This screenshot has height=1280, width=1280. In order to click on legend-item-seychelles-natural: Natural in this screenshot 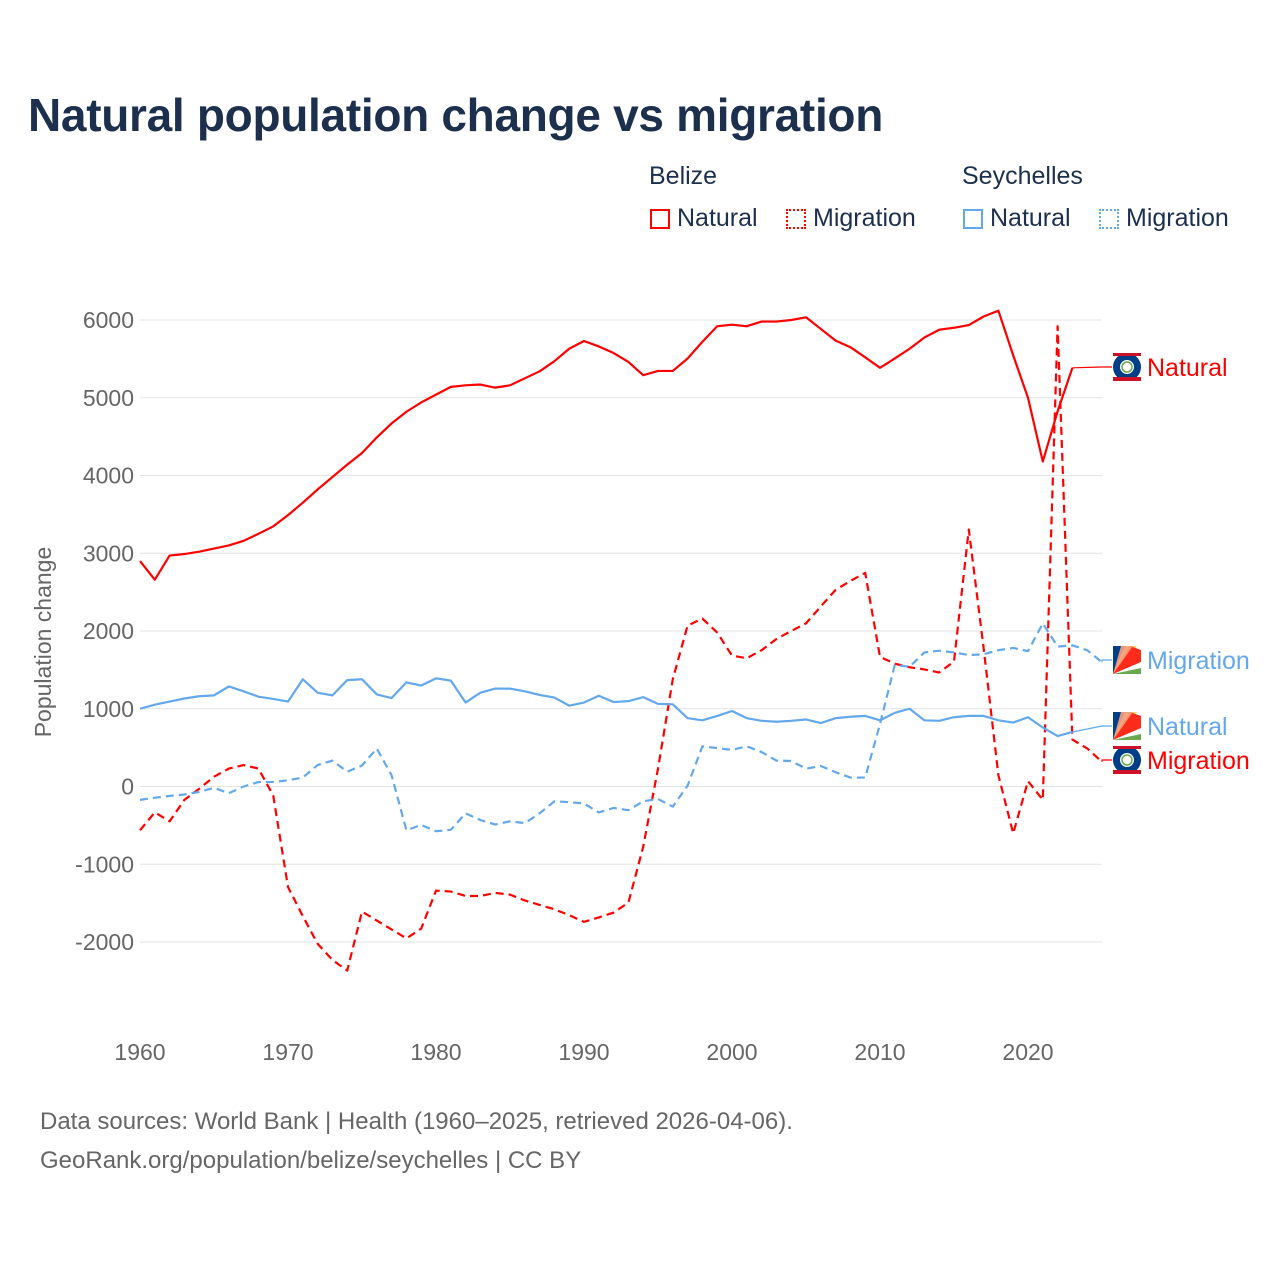, I will do `click(1017, 218)`.